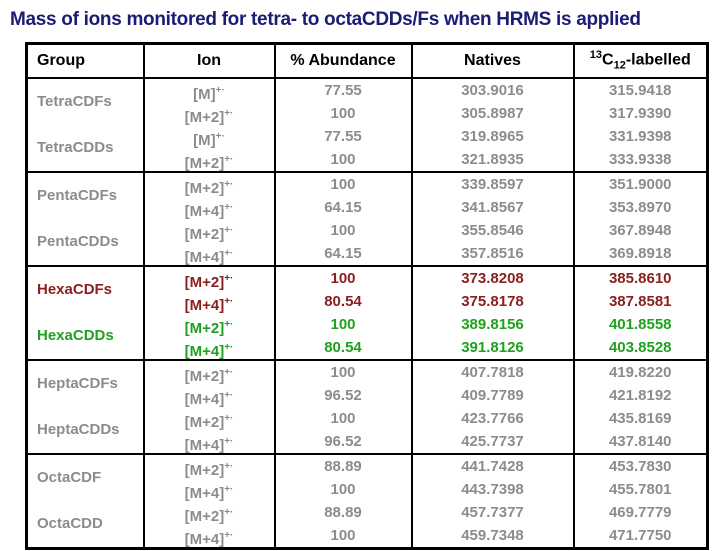 This screenshot has height=551, width=720. What do you see at coordinates (640, 372) in the screenshot?
I see `labelled-value: 419.8220` at bounding box center [640, 372].